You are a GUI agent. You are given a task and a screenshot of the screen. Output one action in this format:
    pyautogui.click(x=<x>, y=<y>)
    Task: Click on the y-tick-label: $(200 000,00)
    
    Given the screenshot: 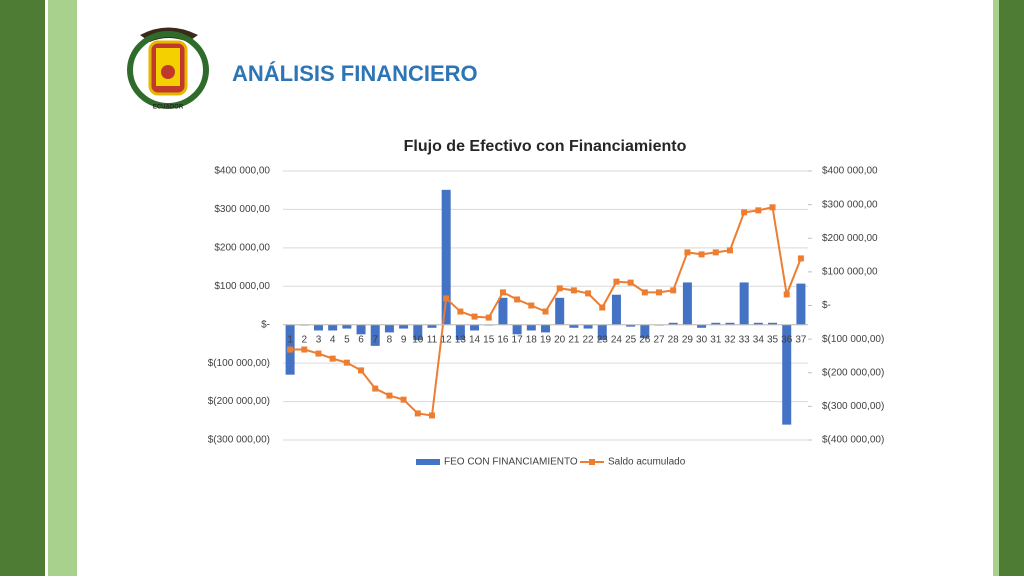 What is the action you would take?
    pyautogui.click(x=239, y=401)
    